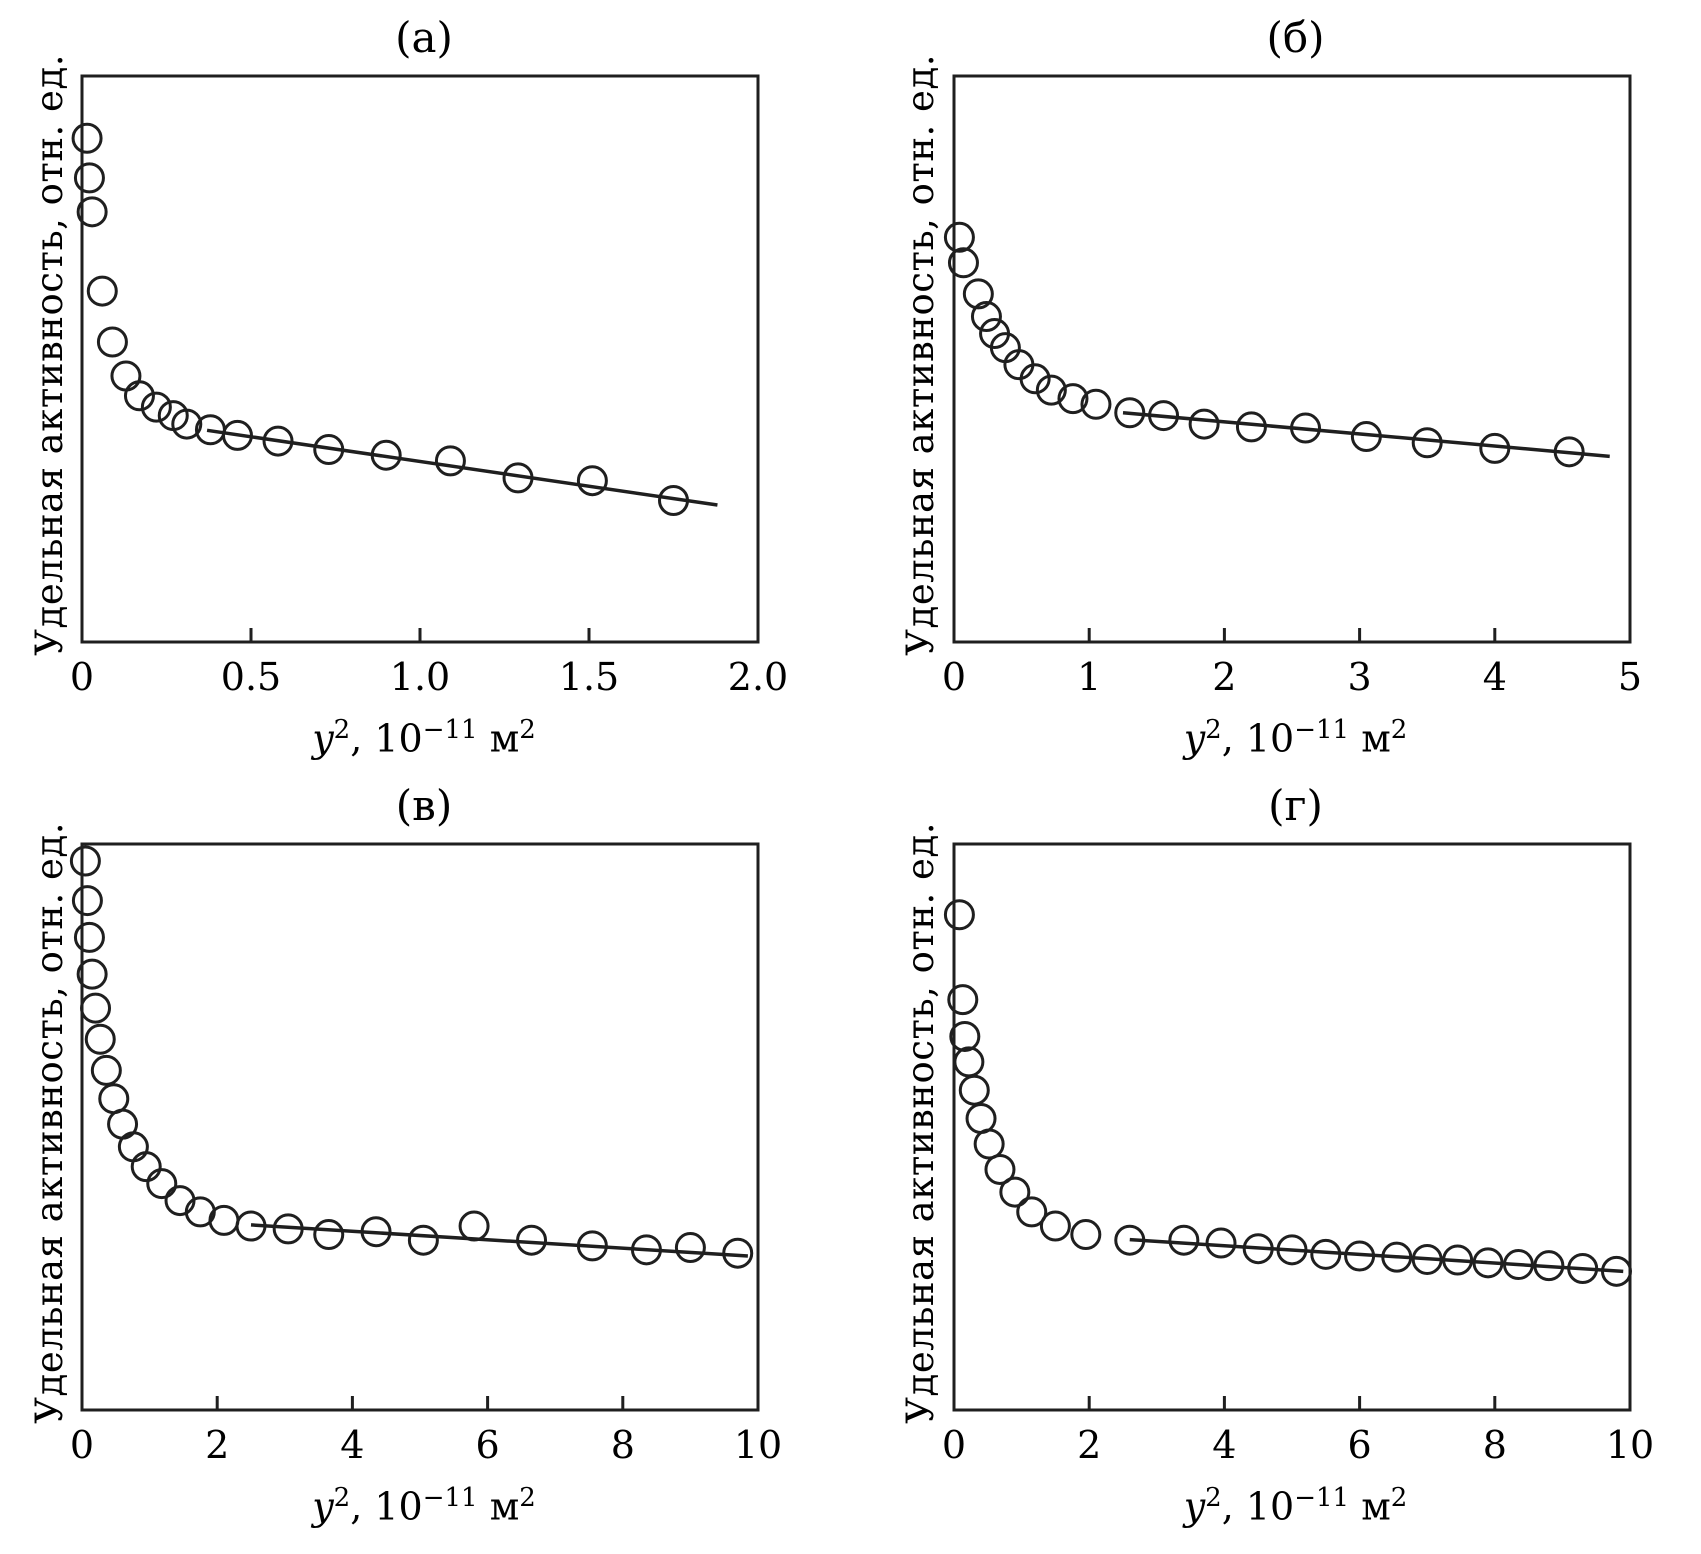 The image size is (1701, 1554). Describe the element at coordinates (420, 677) in the screenshot. I see `svg-text: 1.0` at that location.